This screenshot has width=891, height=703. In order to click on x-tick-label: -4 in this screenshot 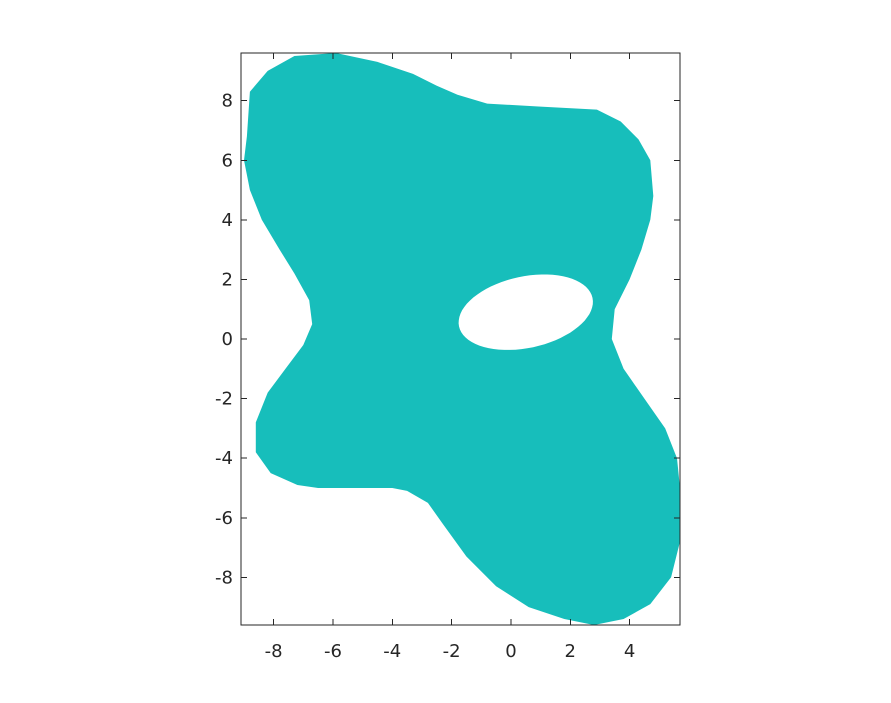, I will do `click(392, 651)`.